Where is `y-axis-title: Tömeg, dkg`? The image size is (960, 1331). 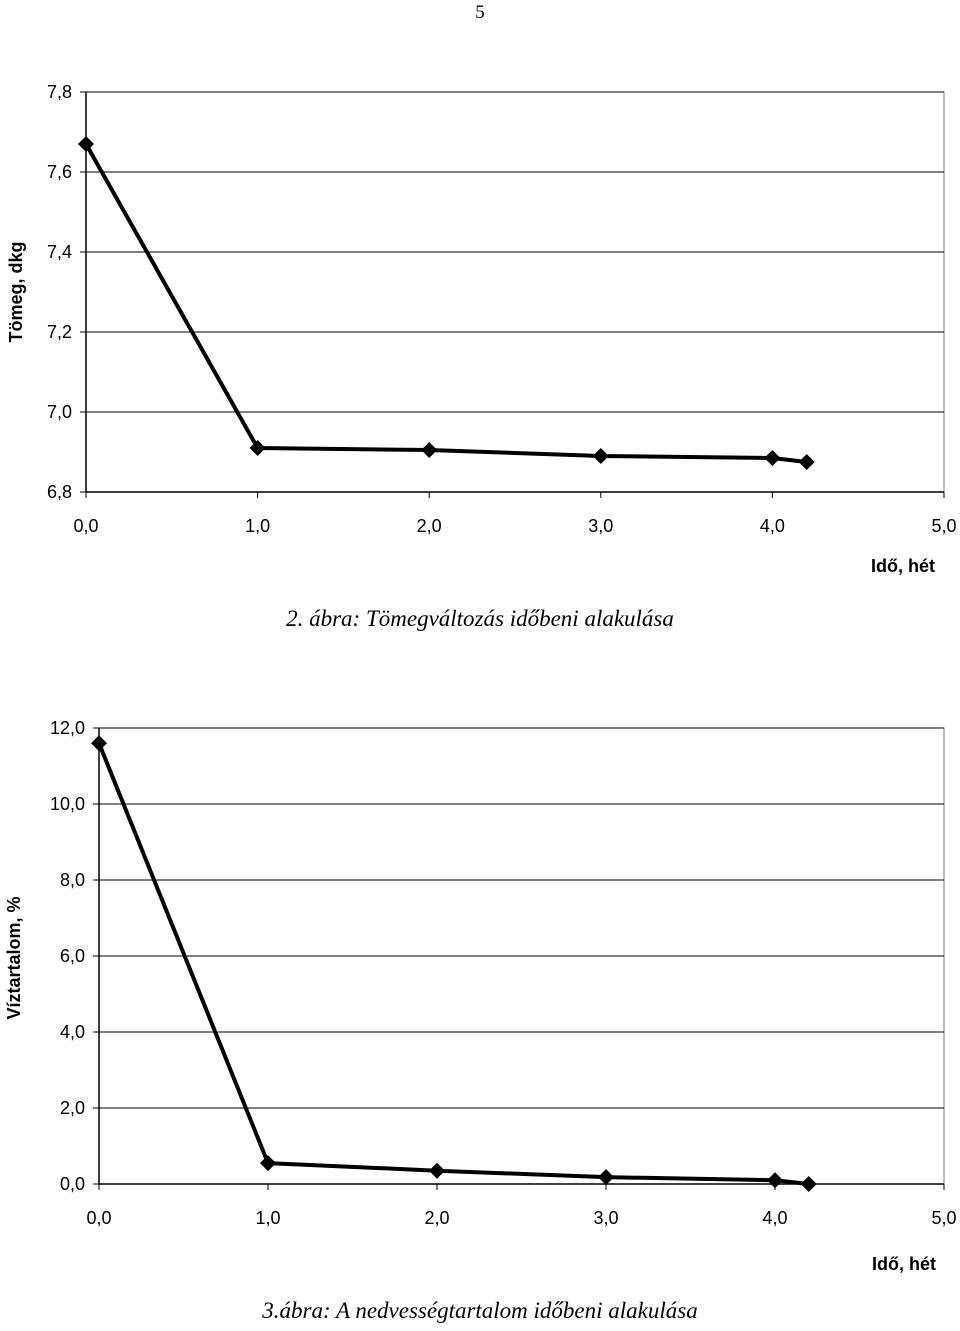
y-axis-title: Tömeg, dkg is located at coordinates (16, 291).